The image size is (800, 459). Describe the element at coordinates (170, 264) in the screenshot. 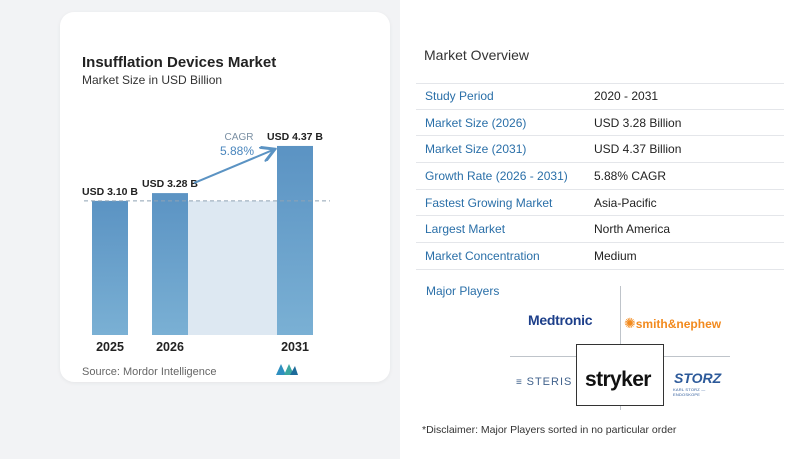

I see `bar-2026` at that location.